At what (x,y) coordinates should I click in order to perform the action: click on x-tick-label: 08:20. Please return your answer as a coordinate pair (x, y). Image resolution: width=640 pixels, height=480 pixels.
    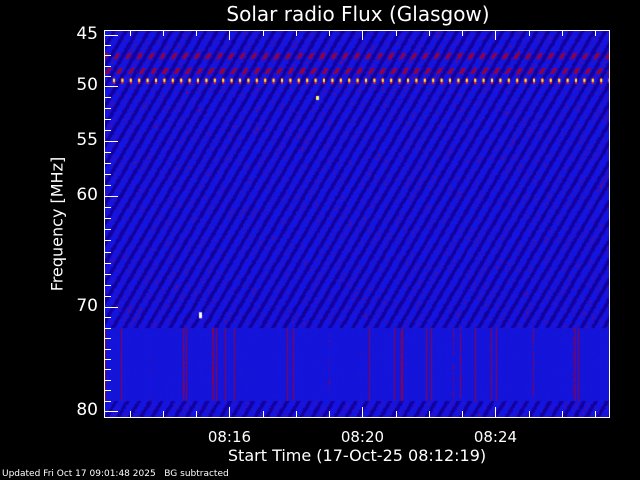
    Looking at the image, I should click on (362, 437).